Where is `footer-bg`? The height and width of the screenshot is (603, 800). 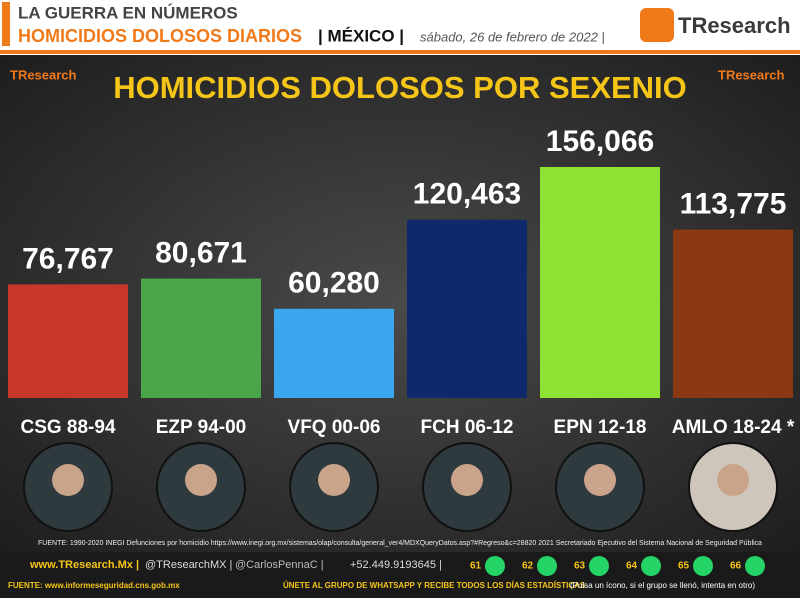
footer-bg is located at coordinates (400, 575).